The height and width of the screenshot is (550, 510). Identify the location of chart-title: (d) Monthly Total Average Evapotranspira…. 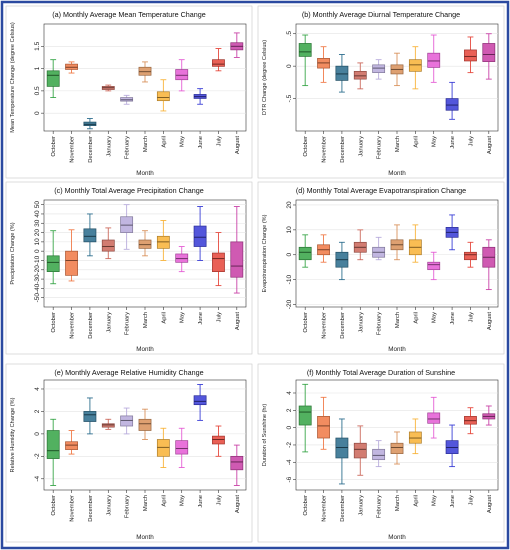
(381, 190).